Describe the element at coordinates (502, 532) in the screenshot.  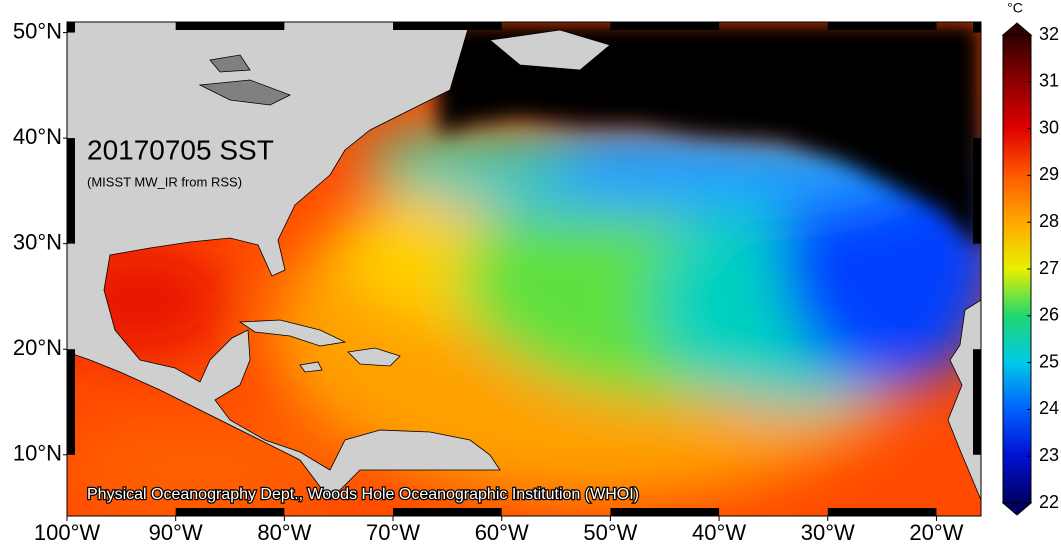
I see `x-tick-label: 60°W` at that location.